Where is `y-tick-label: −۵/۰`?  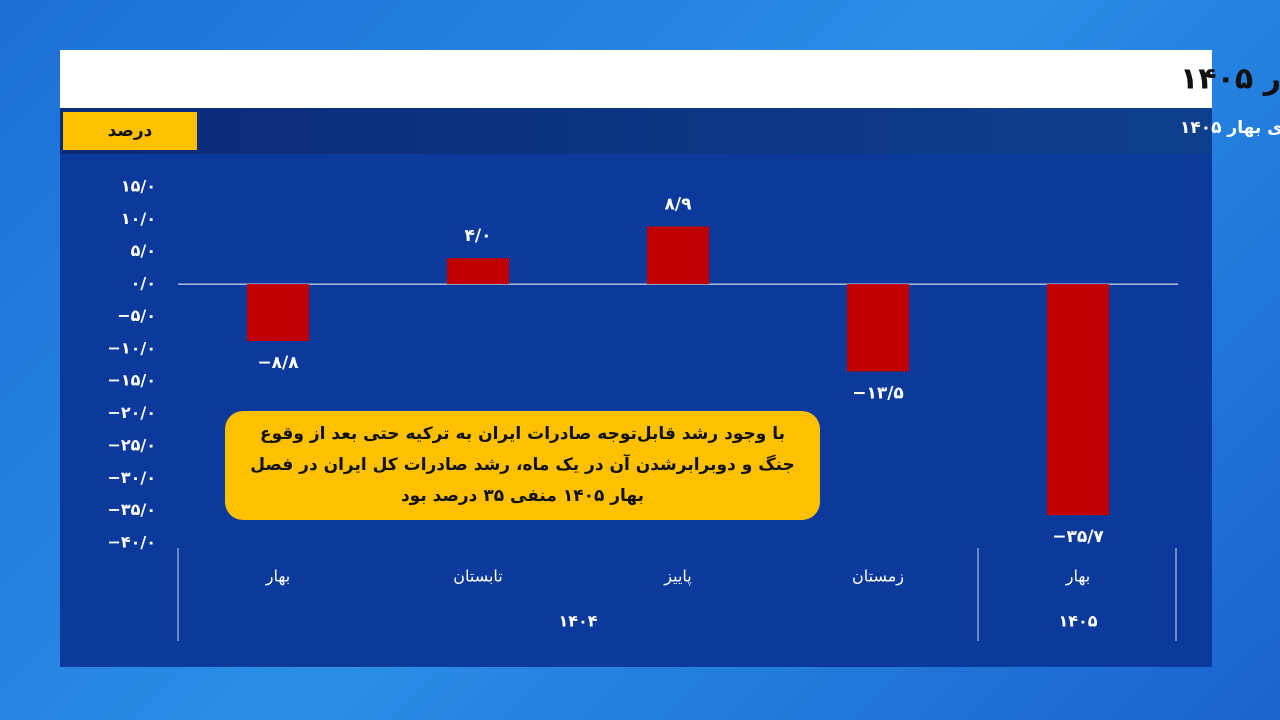 y-tick-label: −۵/۰ is located at coordinates (136, 315).